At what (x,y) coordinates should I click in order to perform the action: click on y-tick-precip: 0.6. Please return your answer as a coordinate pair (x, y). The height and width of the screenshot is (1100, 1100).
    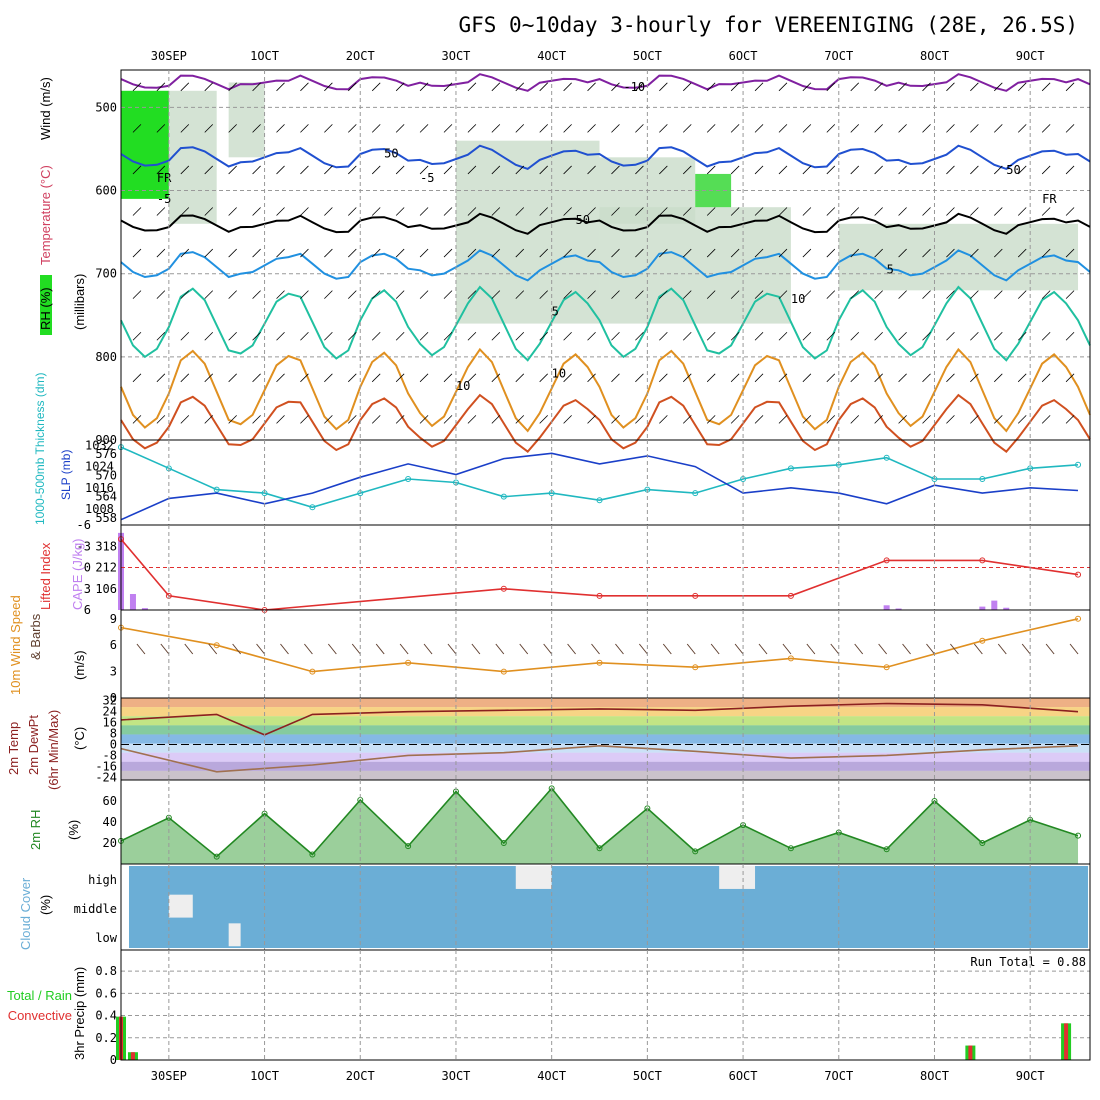
    Looking at the image, I should click on (106, 993).